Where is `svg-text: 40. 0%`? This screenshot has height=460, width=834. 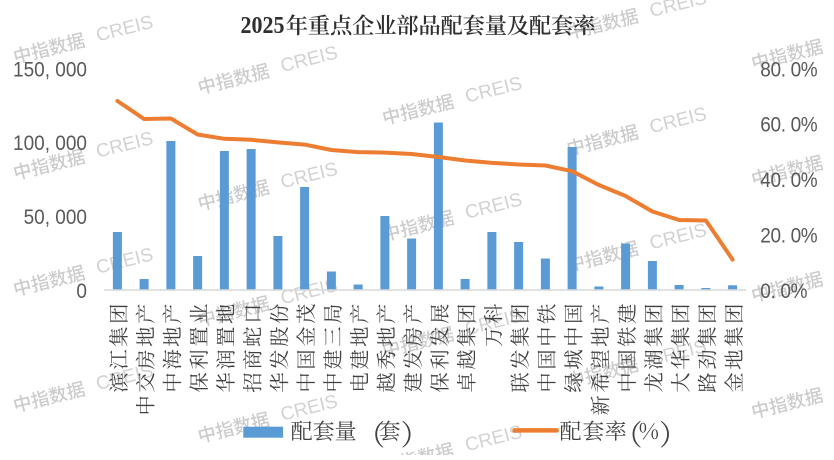
svg-text: 40. 0% is located at coordinates (789, 180).